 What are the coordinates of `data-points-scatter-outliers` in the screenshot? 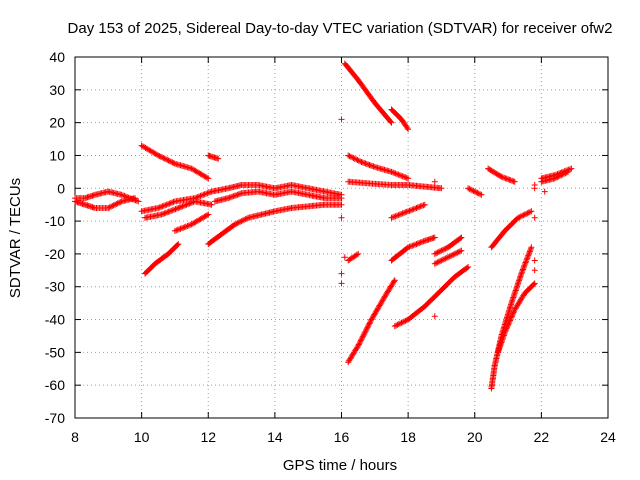 It's located at (443, 218).